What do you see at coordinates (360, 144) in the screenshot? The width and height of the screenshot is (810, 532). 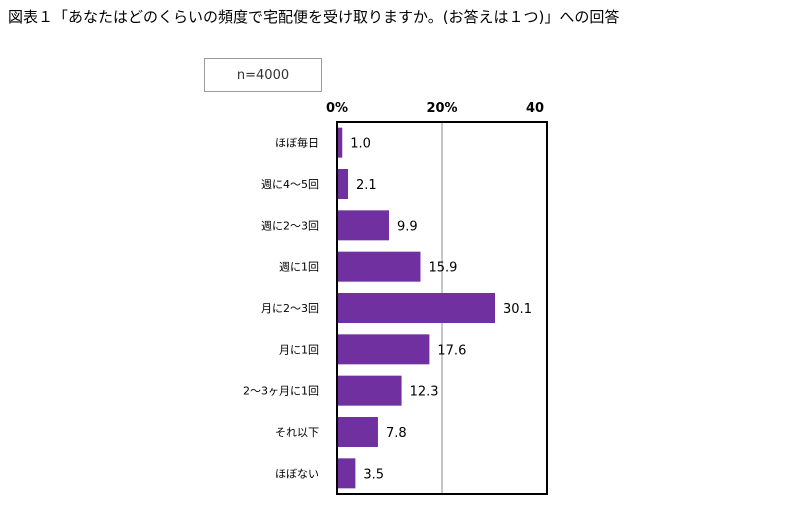 I see `value-label-1: 1.0` at bounding box center [360, 144].